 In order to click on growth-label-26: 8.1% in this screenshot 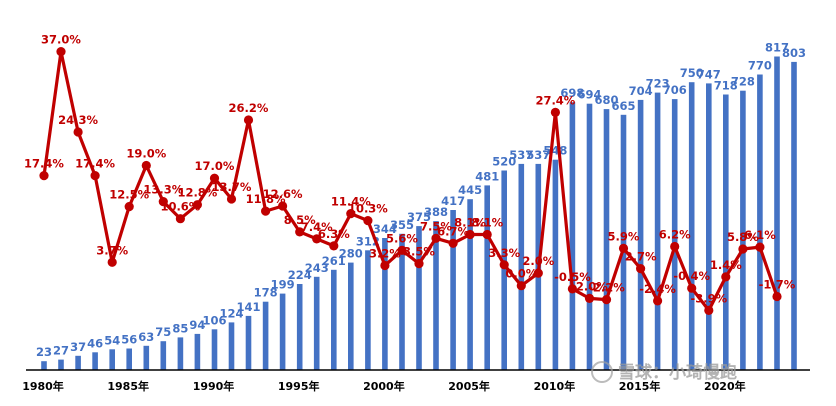, I will do `click(487, 223)`.